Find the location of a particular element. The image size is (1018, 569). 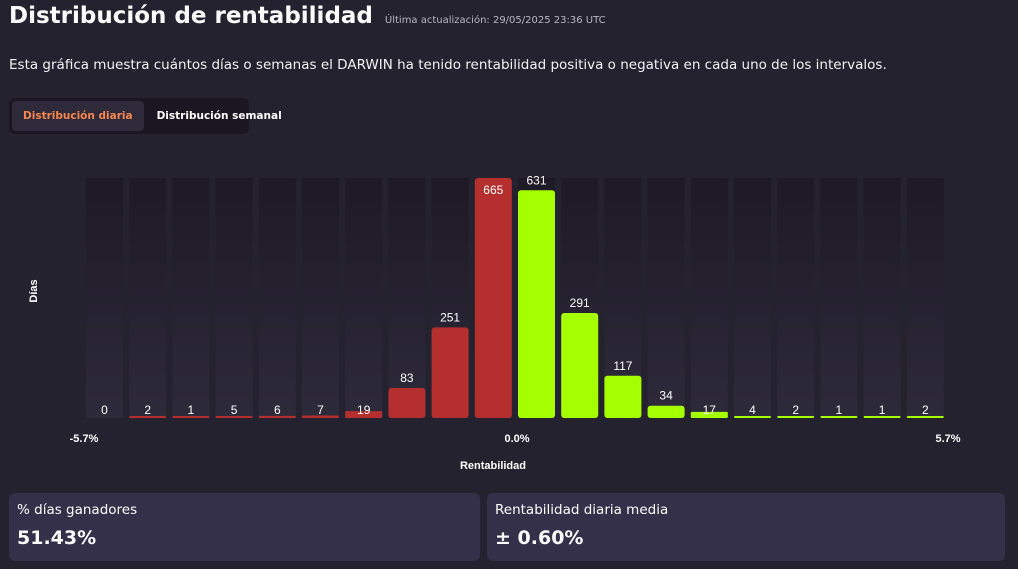

data-label: 6 is located at coordinates (277, 410).